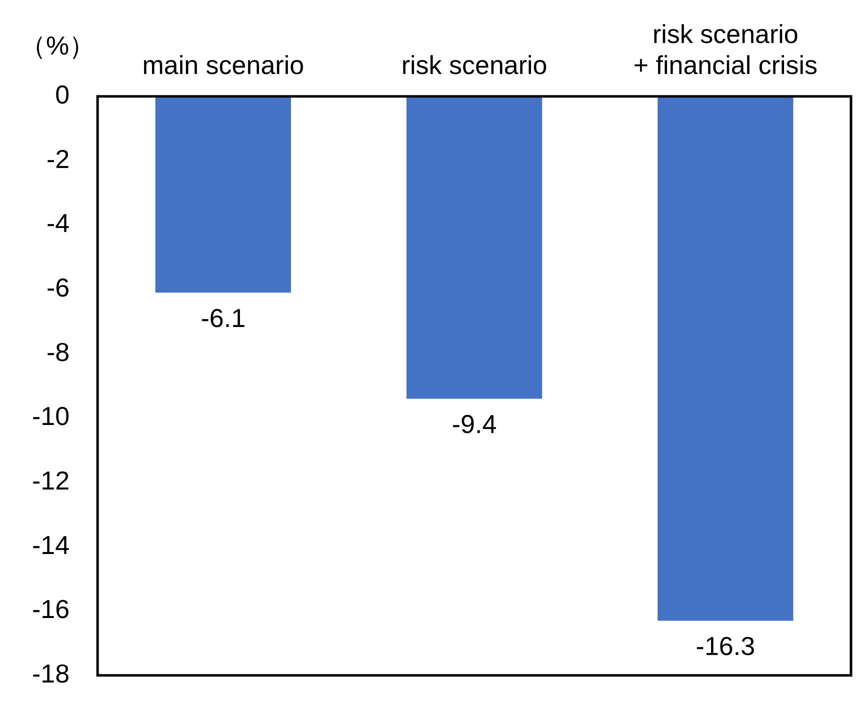  What do you see at coordinates (58, 223) in the screenshot?
I see `y-tick-label: -4` at bounding box center [58, 223].